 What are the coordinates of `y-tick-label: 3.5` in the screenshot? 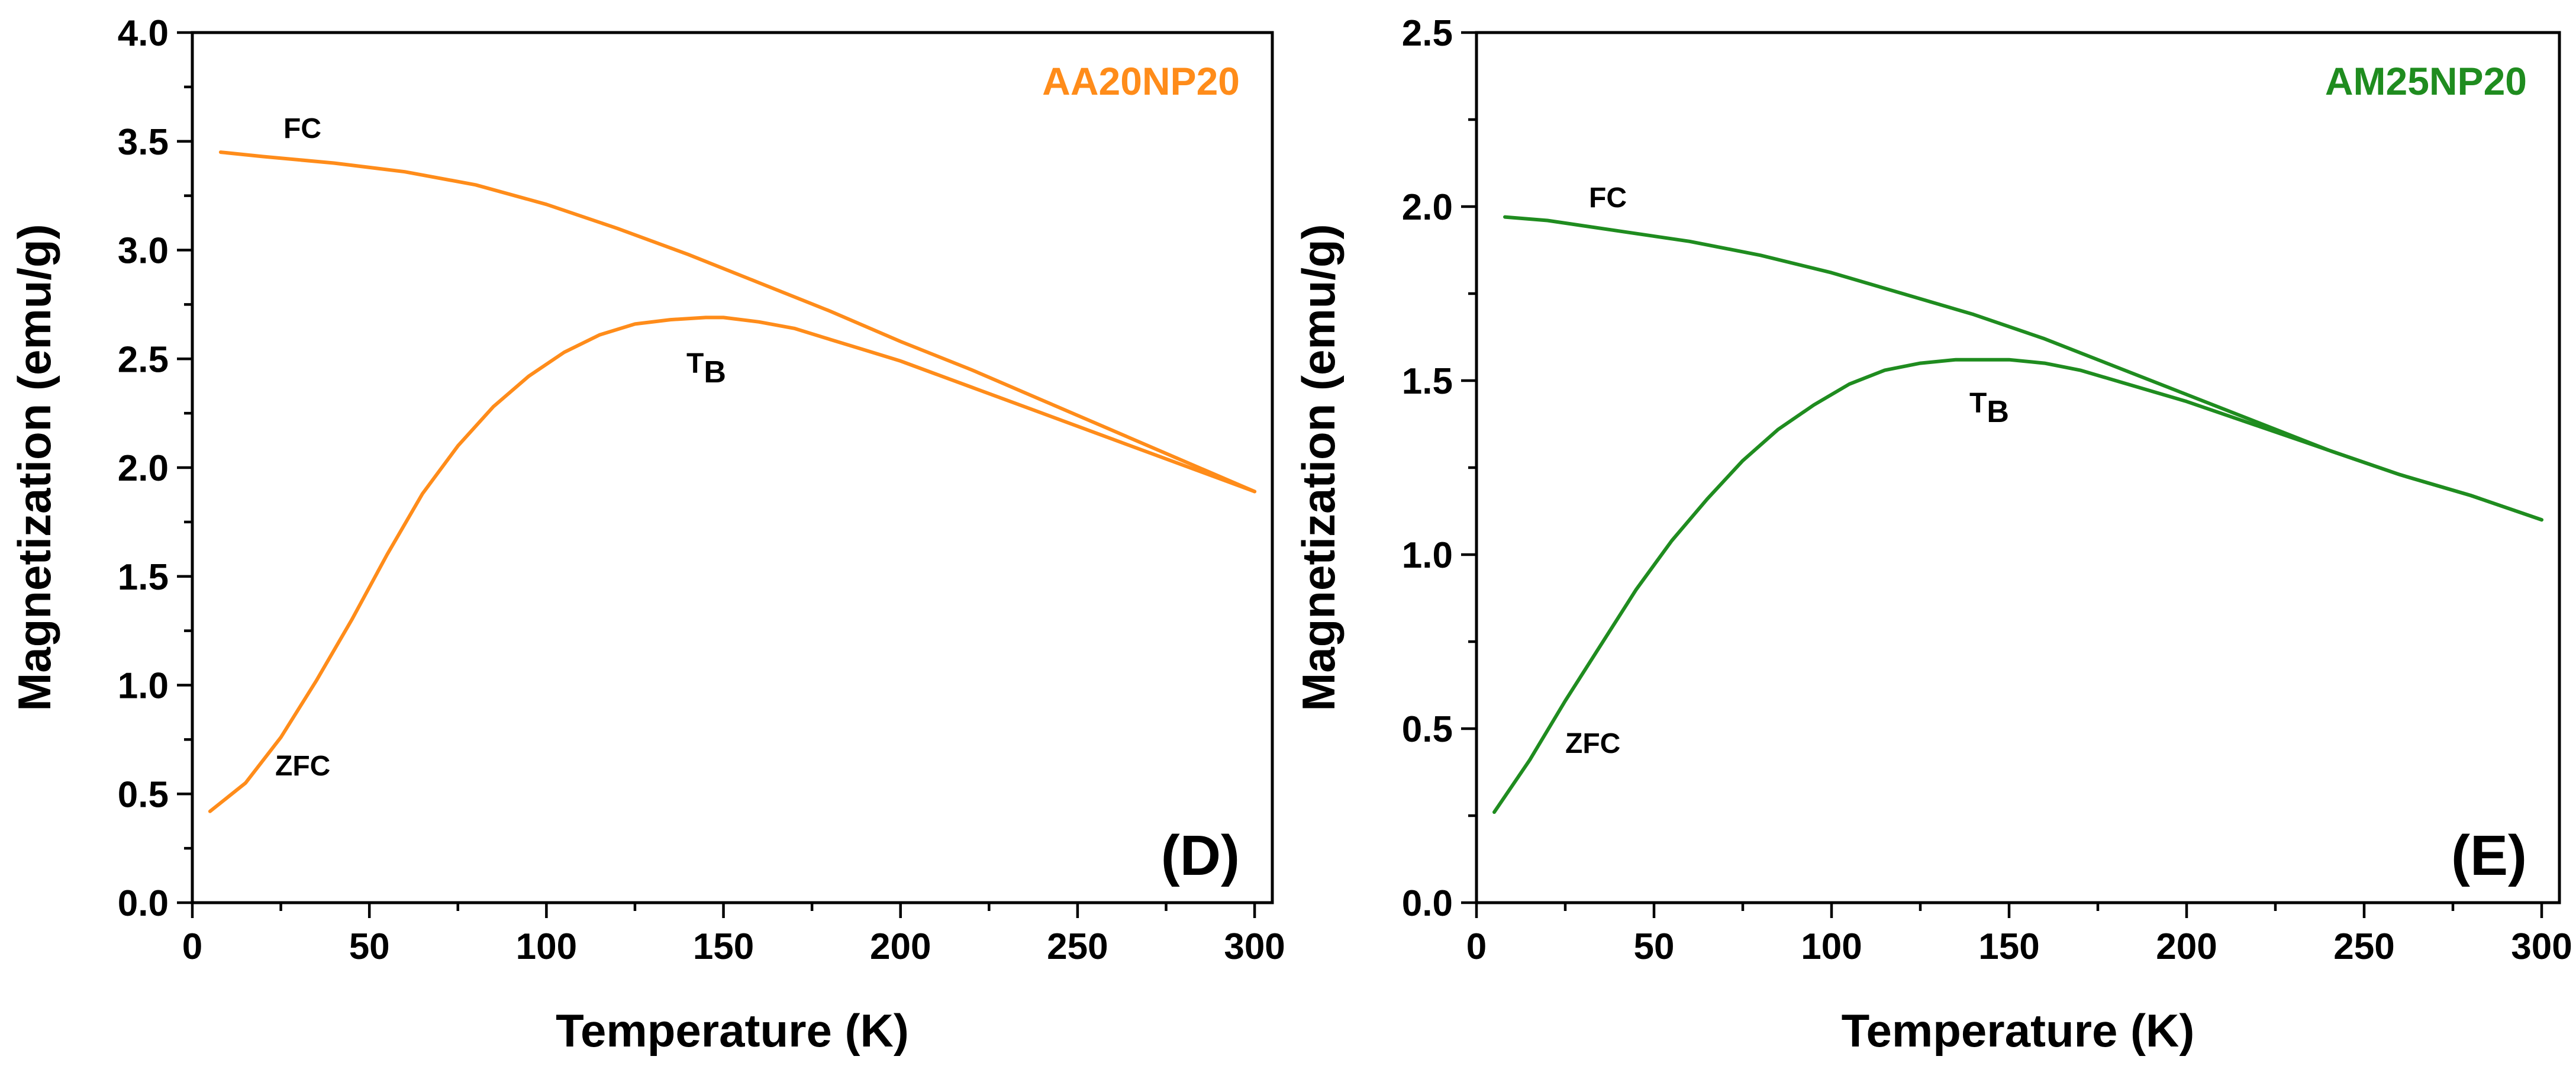 It's located at (143, 142).